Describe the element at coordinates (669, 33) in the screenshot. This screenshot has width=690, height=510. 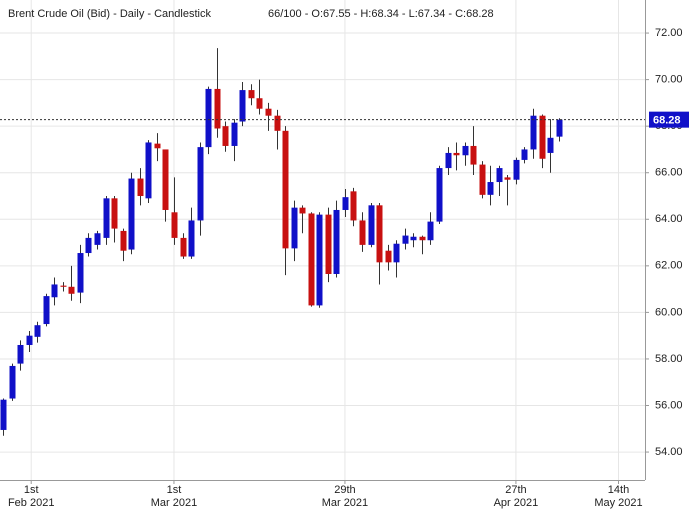
I see `y-tick-label: 72.00` at that location.